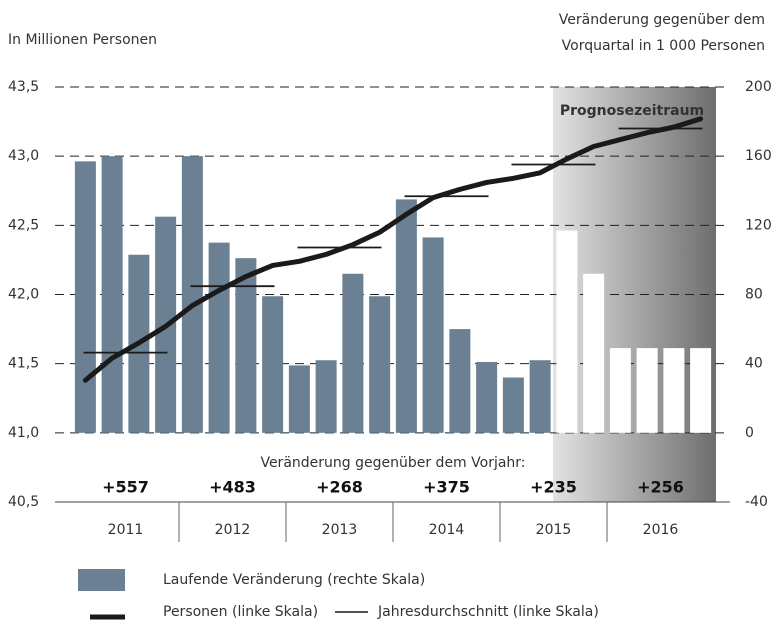 This screenshot has height=622, width=773. I want to click on year-label: 2015, so click(554, 530).